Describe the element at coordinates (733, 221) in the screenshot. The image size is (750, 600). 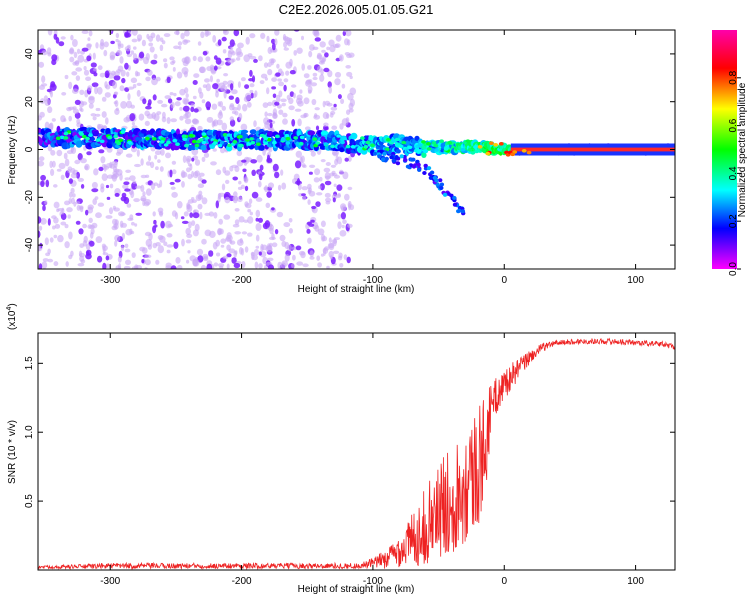
I see `colorbar-tick-label: 0.2` at that location.